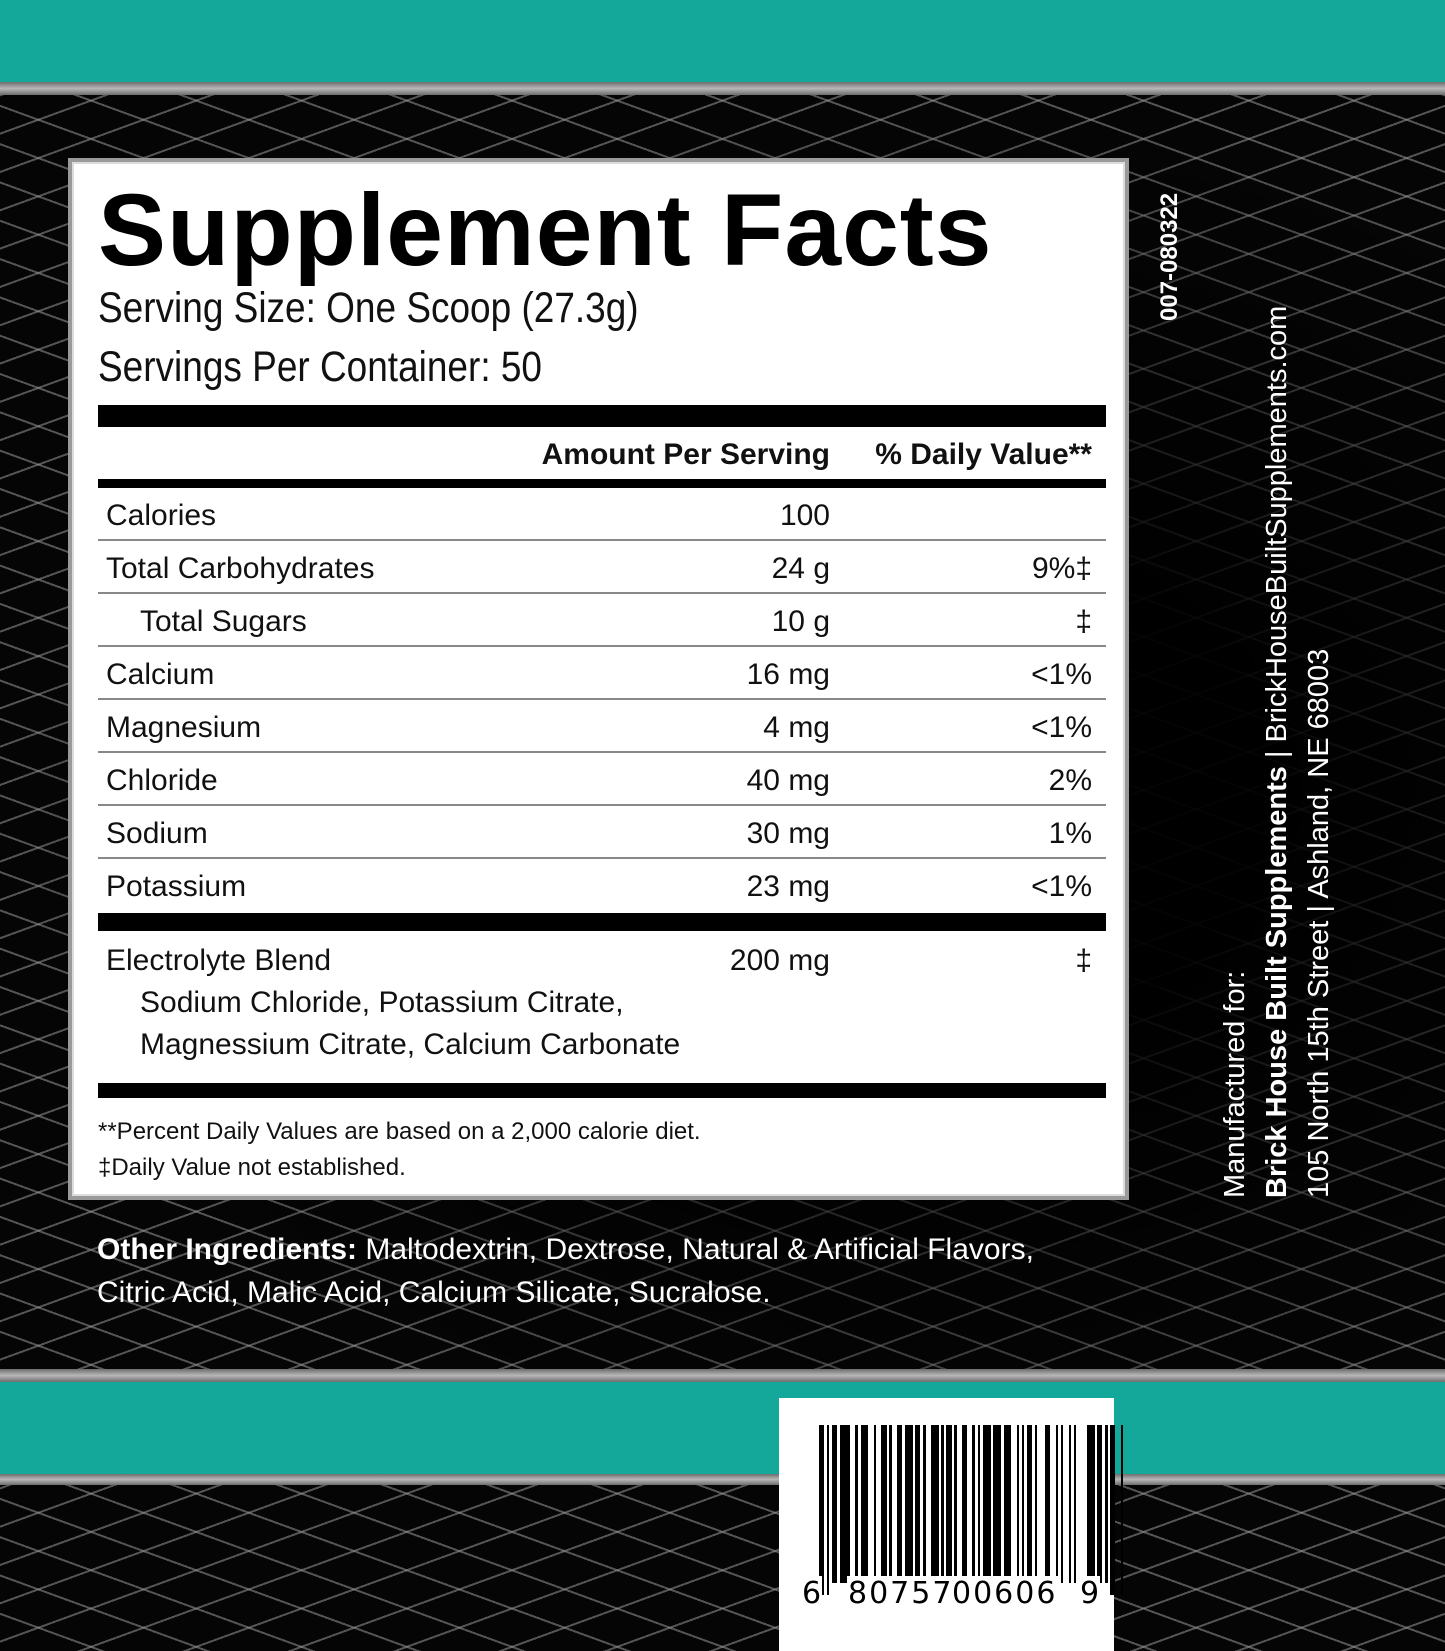  Describe the element at coordinates (1083, 960) in the screenshot. I see `blend-dv: ‡` at that location.